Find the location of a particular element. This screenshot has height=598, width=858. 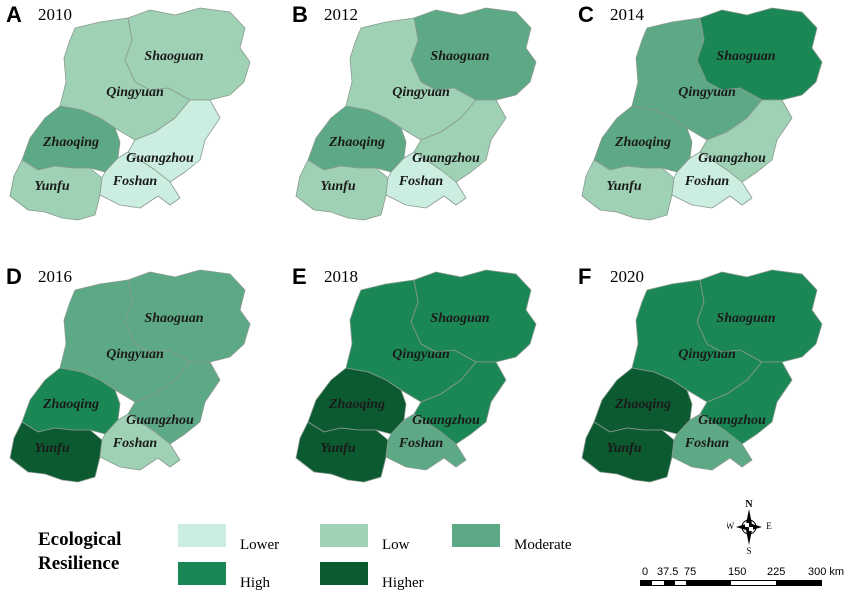

scale-tick-label: 150 is located at coordinates (737, 572).